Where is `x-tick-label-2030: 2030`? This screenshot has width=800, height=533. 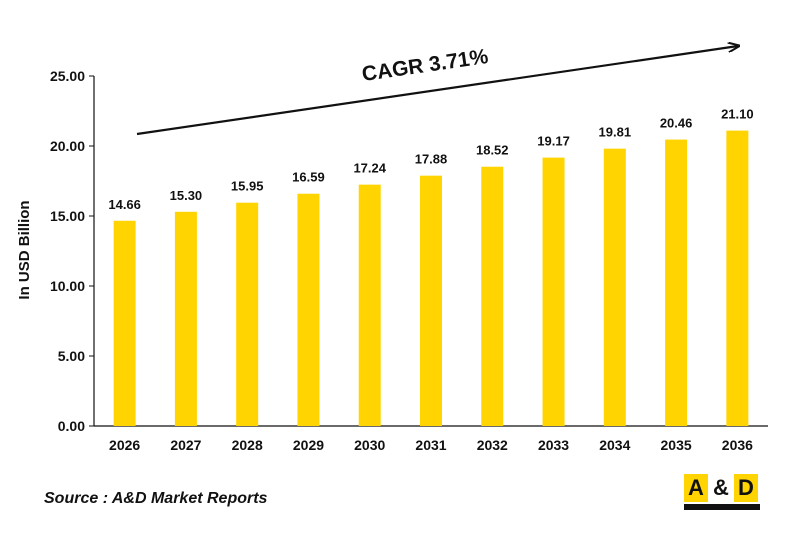 x-tick-label-2030: 2030 is located at coordinates (369, 445).